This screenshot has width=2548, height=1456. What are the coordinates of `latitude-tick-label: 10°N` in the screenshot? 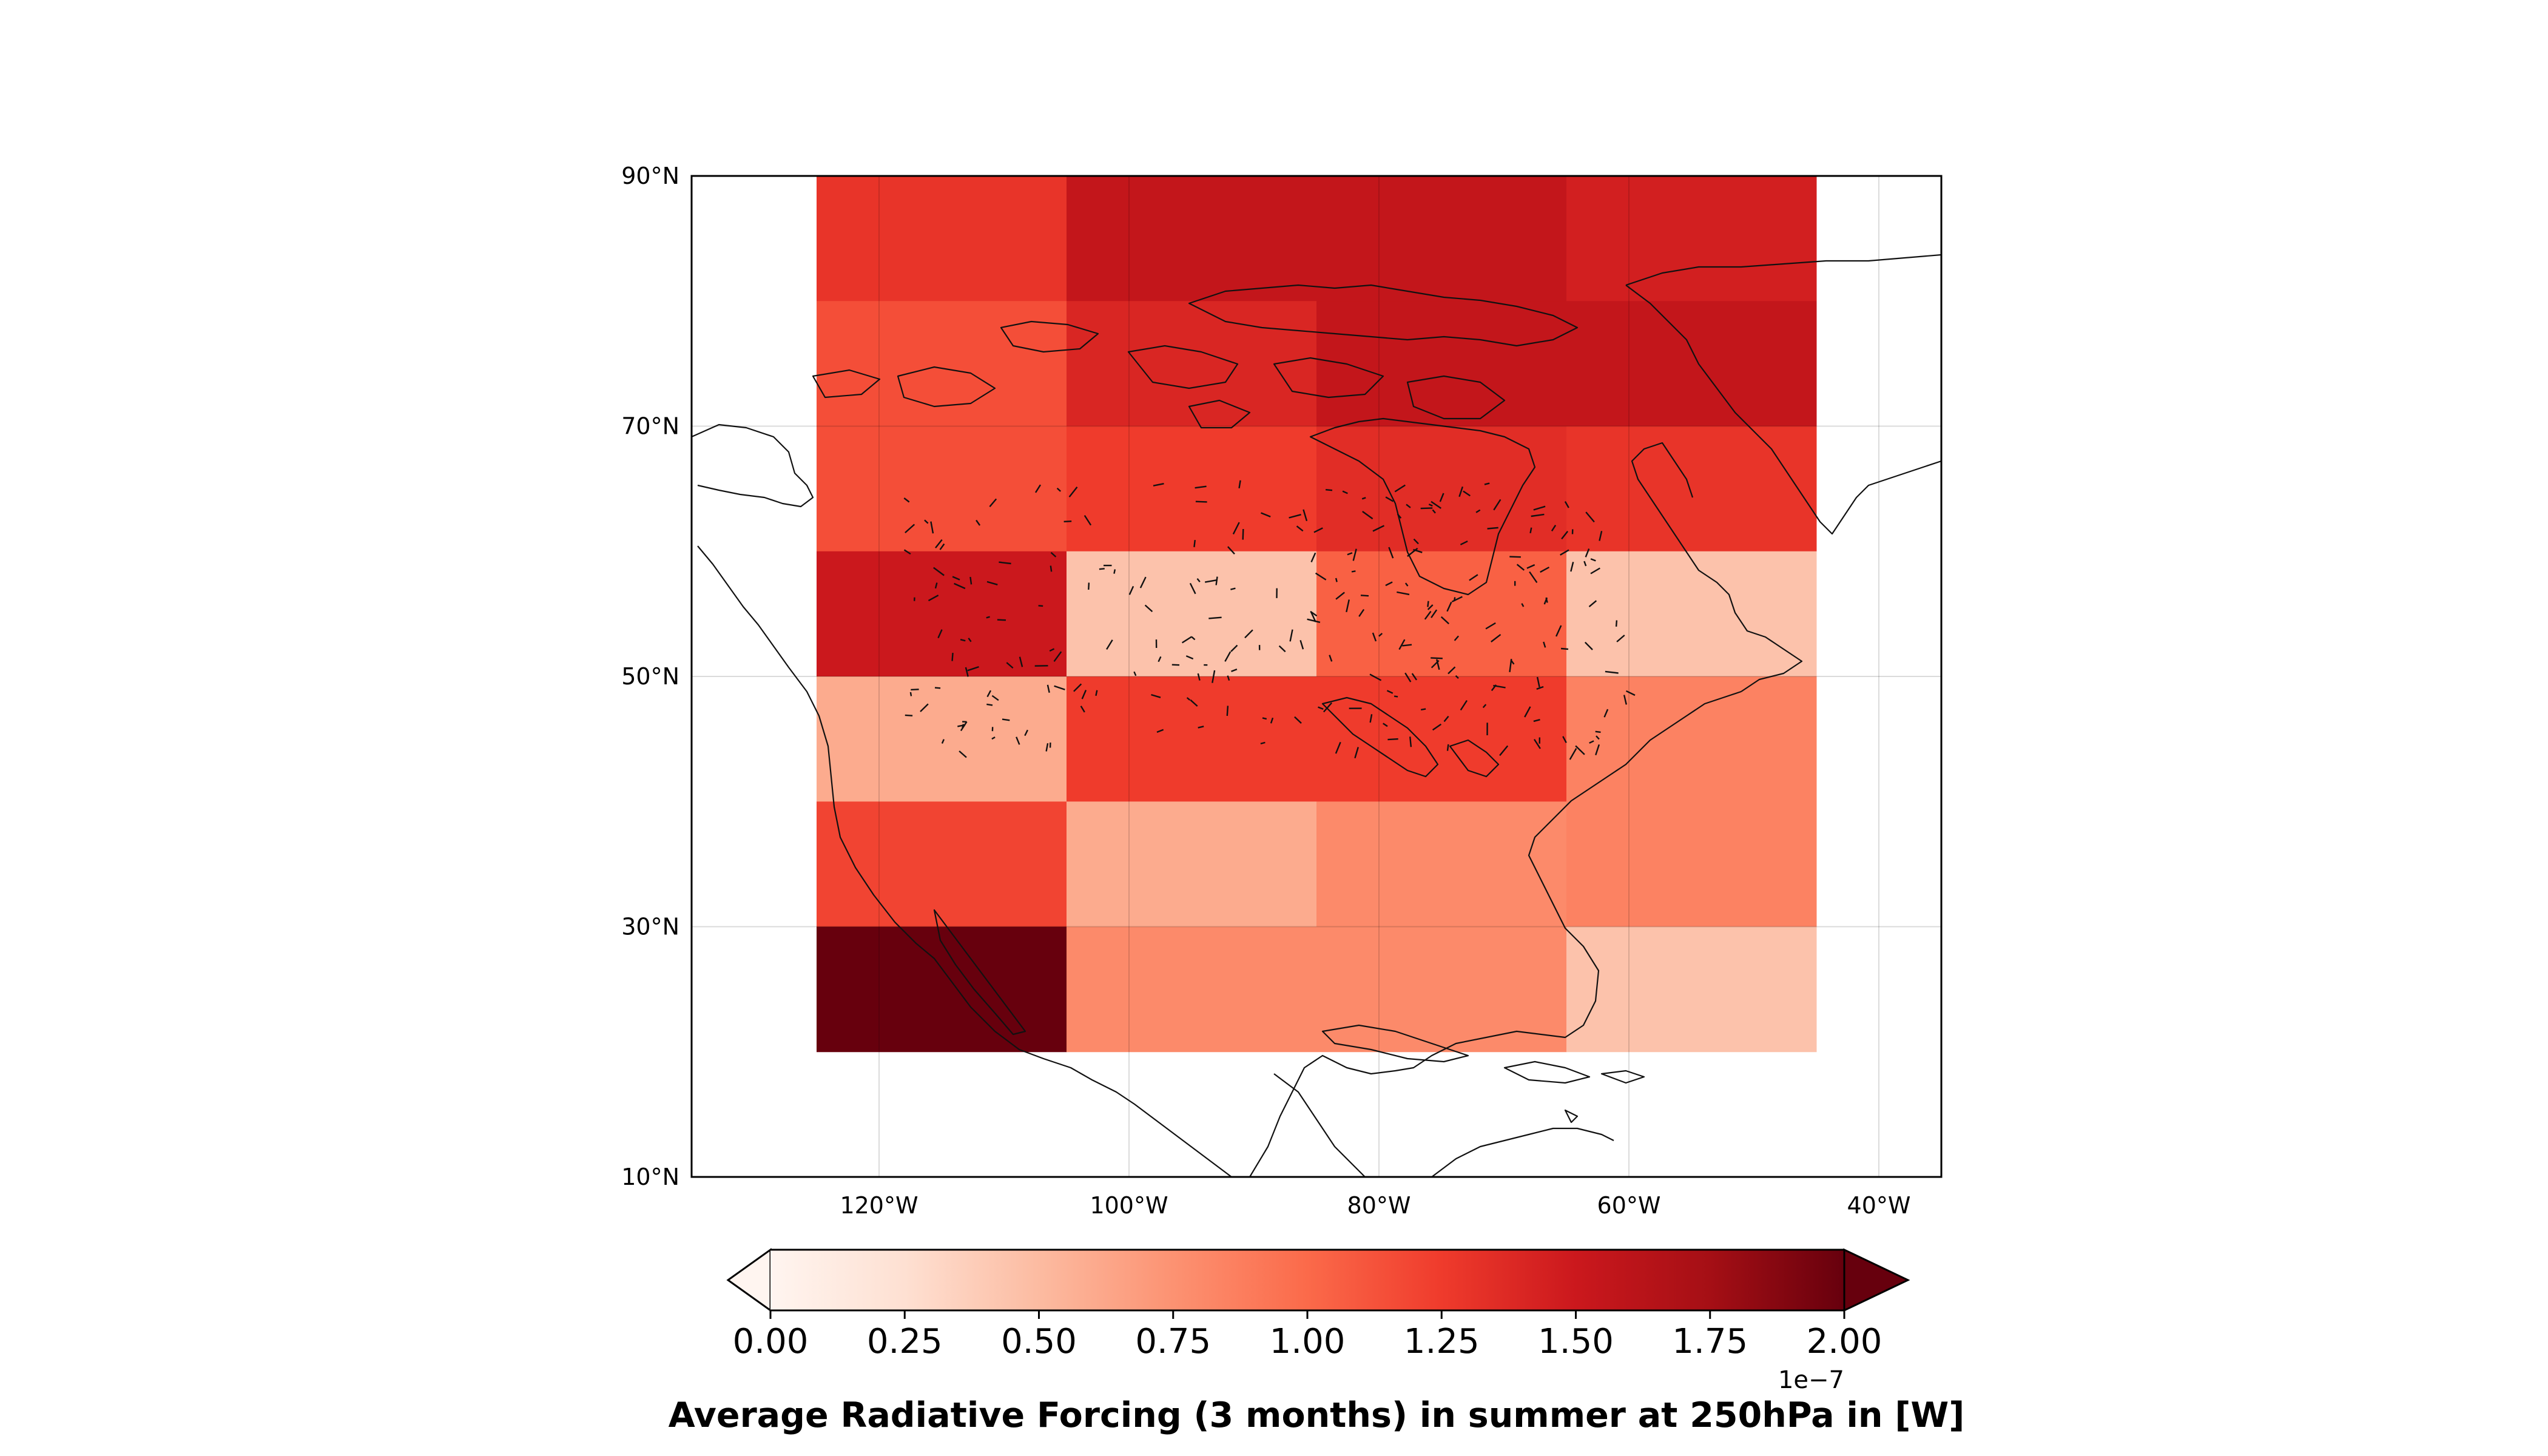 It's located at (650, 1177).